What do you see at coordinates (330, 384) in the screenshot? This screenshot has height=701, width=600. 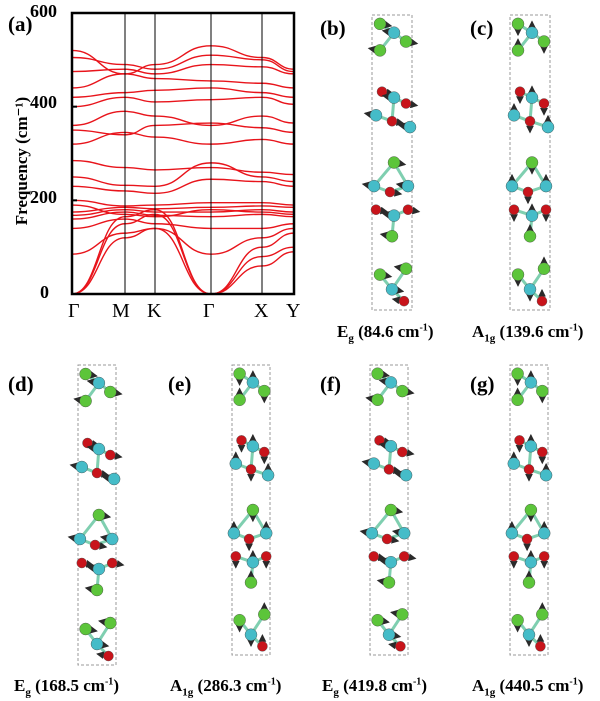 I see `panel-label-f: (f)` at bounding box center [330, 384].